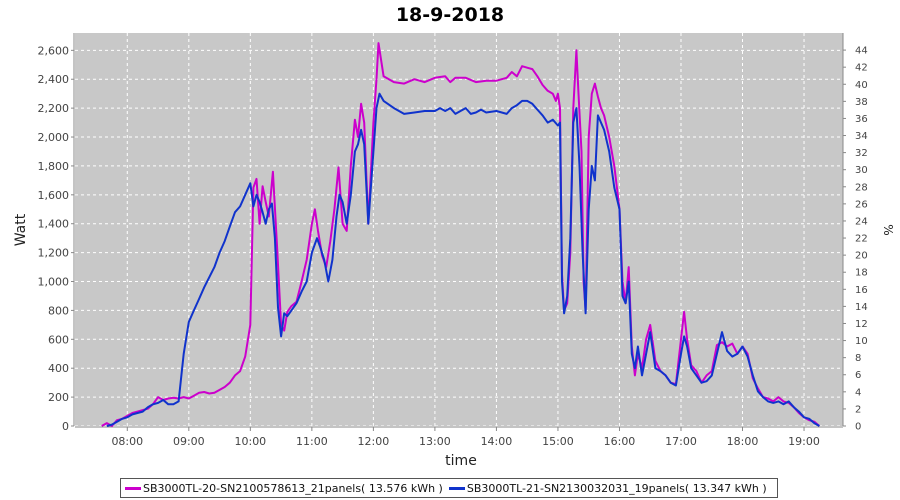 The width and height of the screenshot is (900, 500). What do you see at coordinates (497, 441) in the screenshot?
I see `x-tick-label: 14:00` at bounding box center [497, 441].